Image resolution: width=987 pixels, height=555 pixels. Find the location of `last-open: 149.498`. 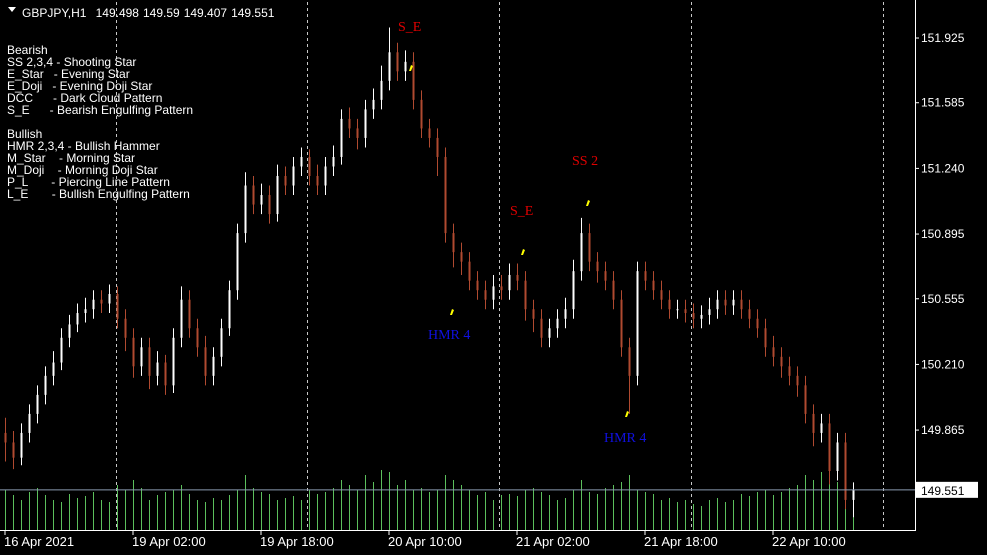

last-open: 149.498 is located at coordinates (118, 13).